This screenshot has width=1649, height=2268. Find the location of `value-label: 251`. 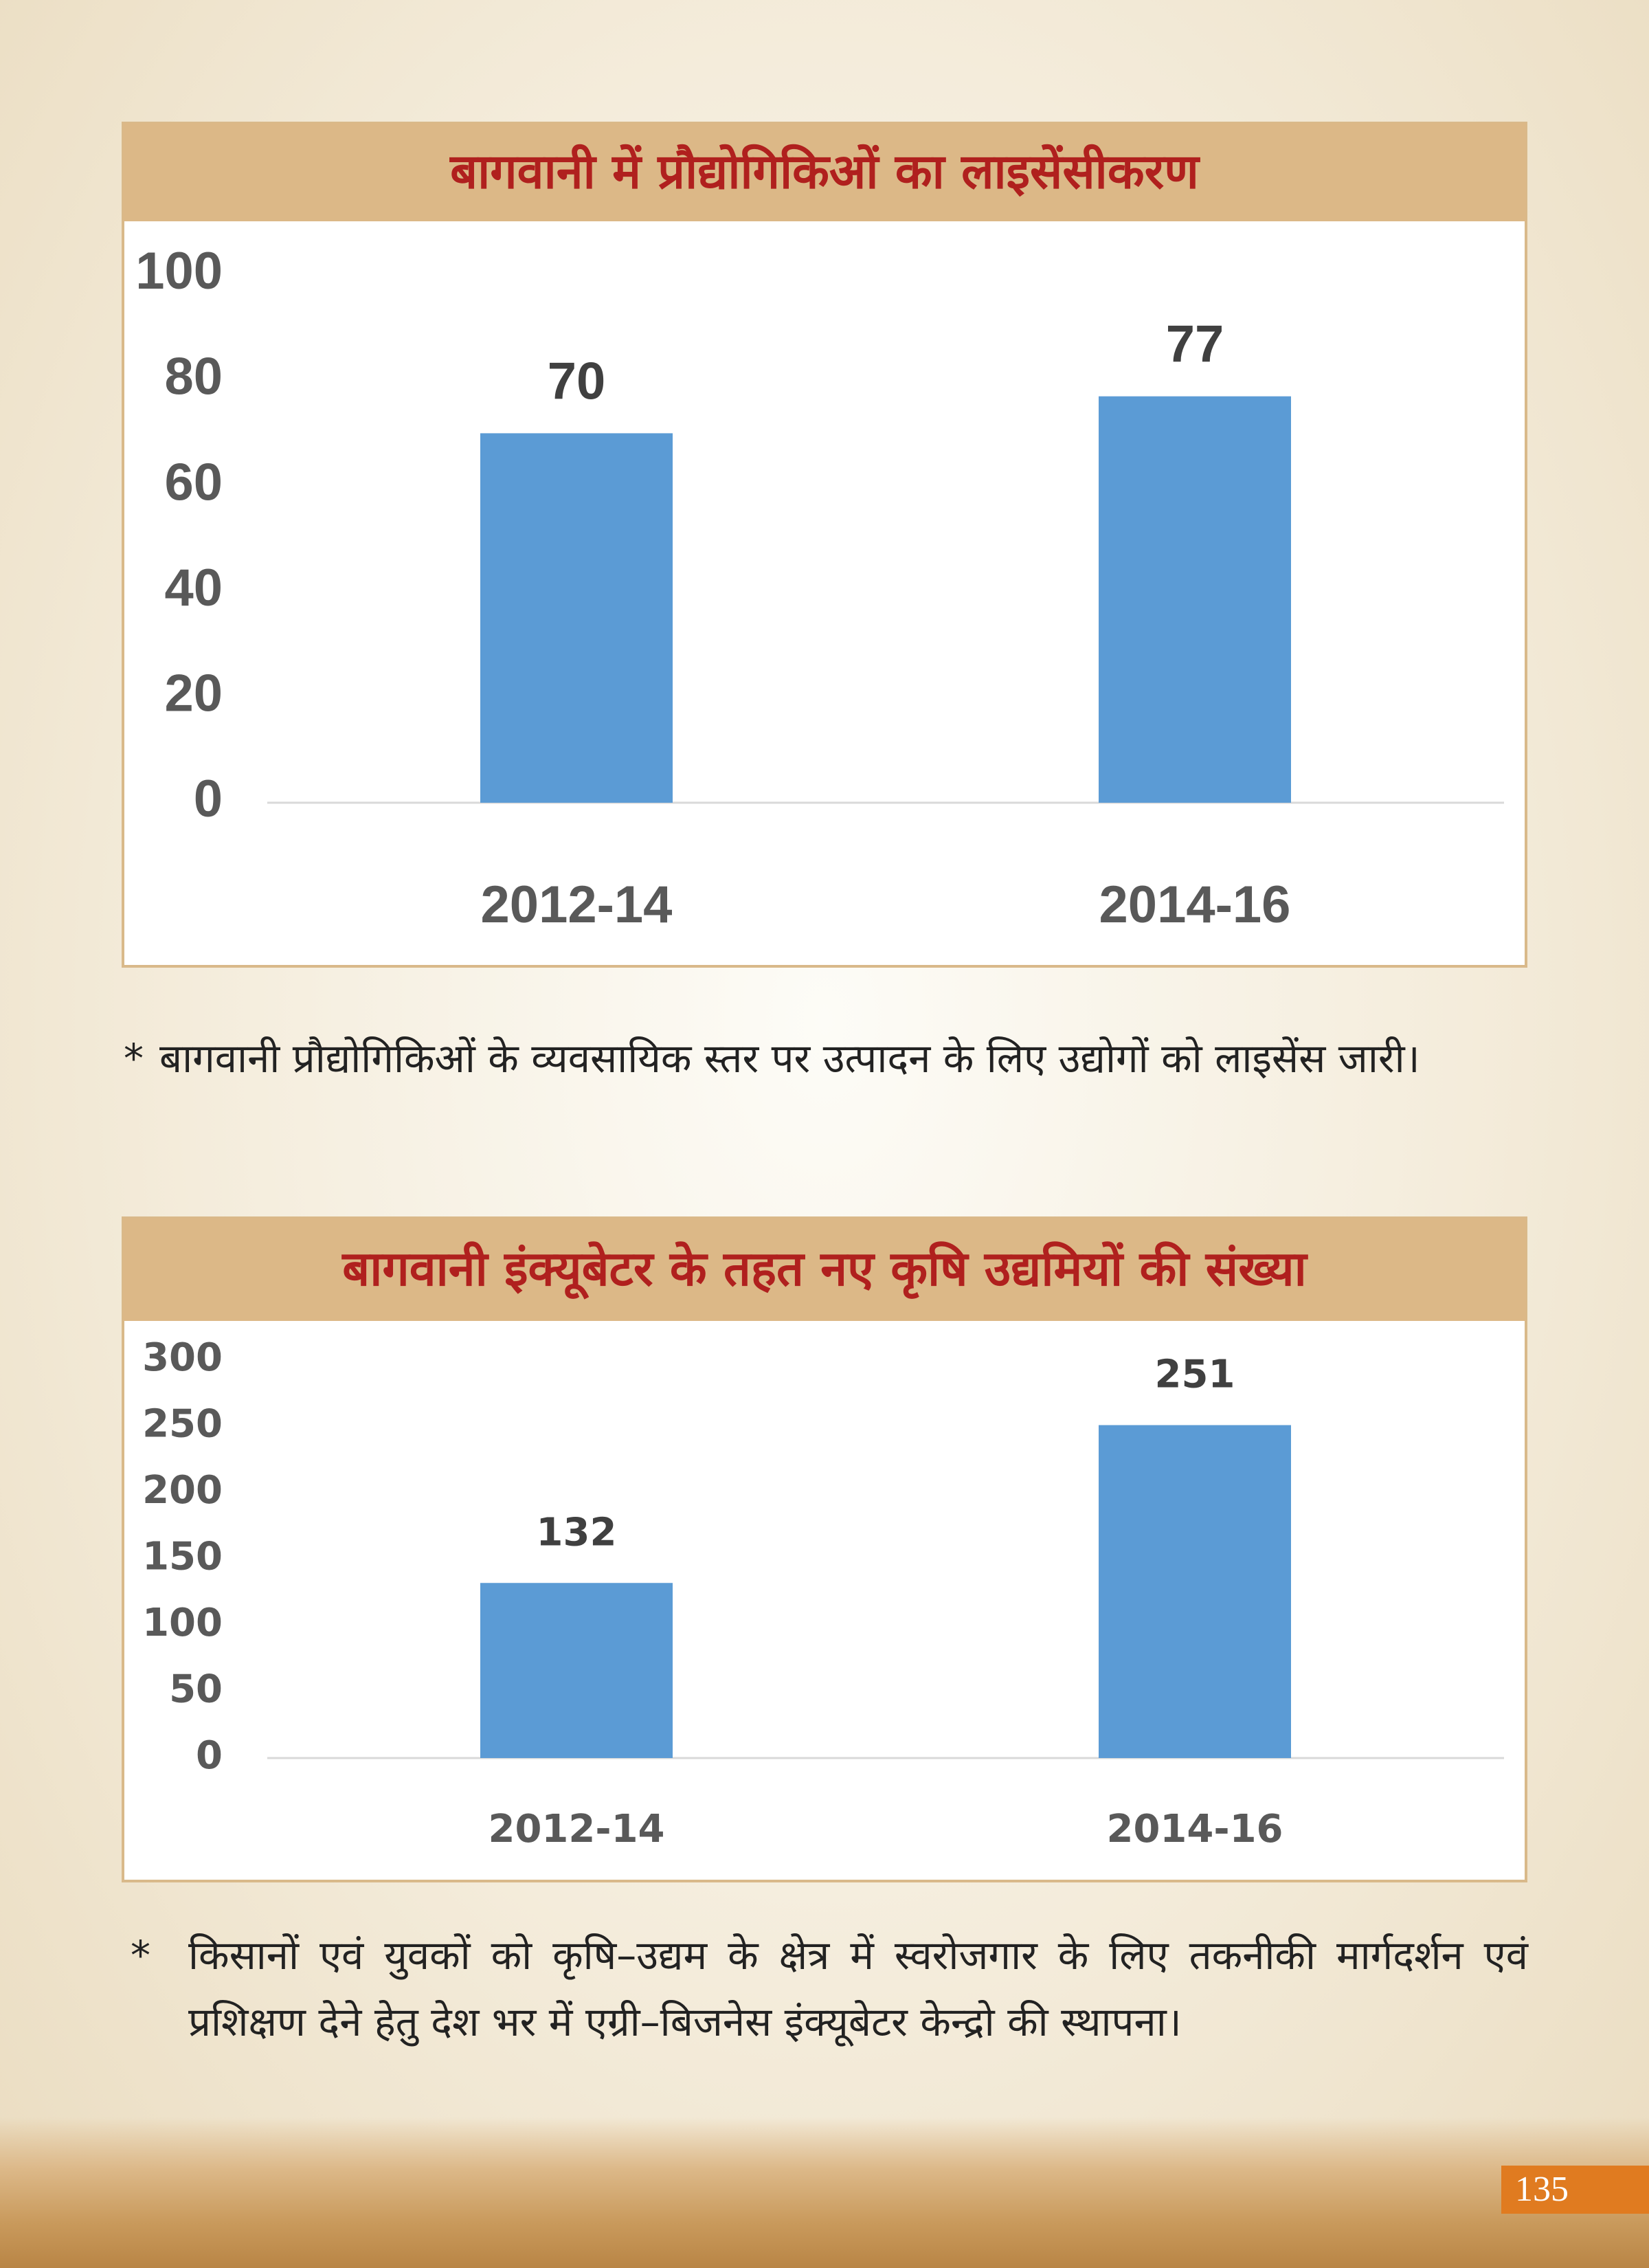

value-label: 251 is located at coordinates (1195, 1375).